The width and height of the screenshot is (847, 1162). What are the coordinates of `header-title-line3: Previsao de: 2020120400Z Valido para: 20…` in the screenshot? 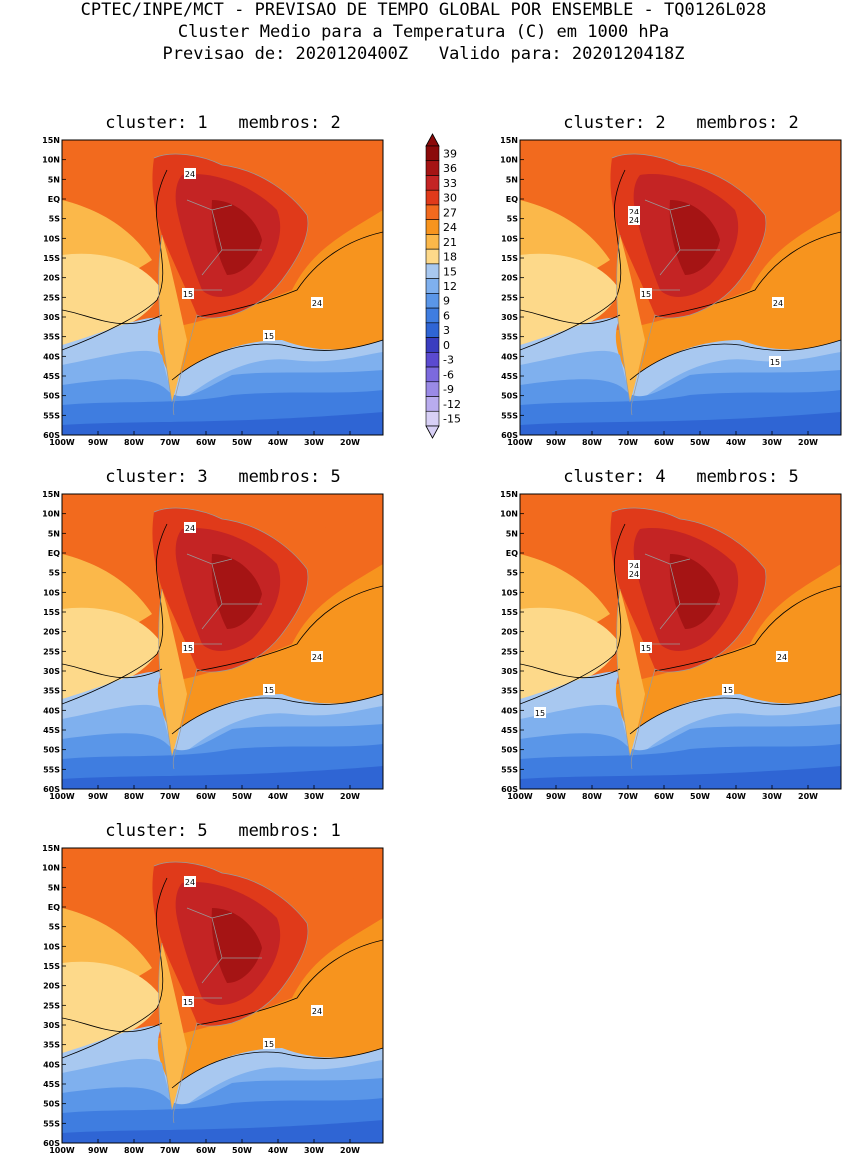 It's located at (423, 54).